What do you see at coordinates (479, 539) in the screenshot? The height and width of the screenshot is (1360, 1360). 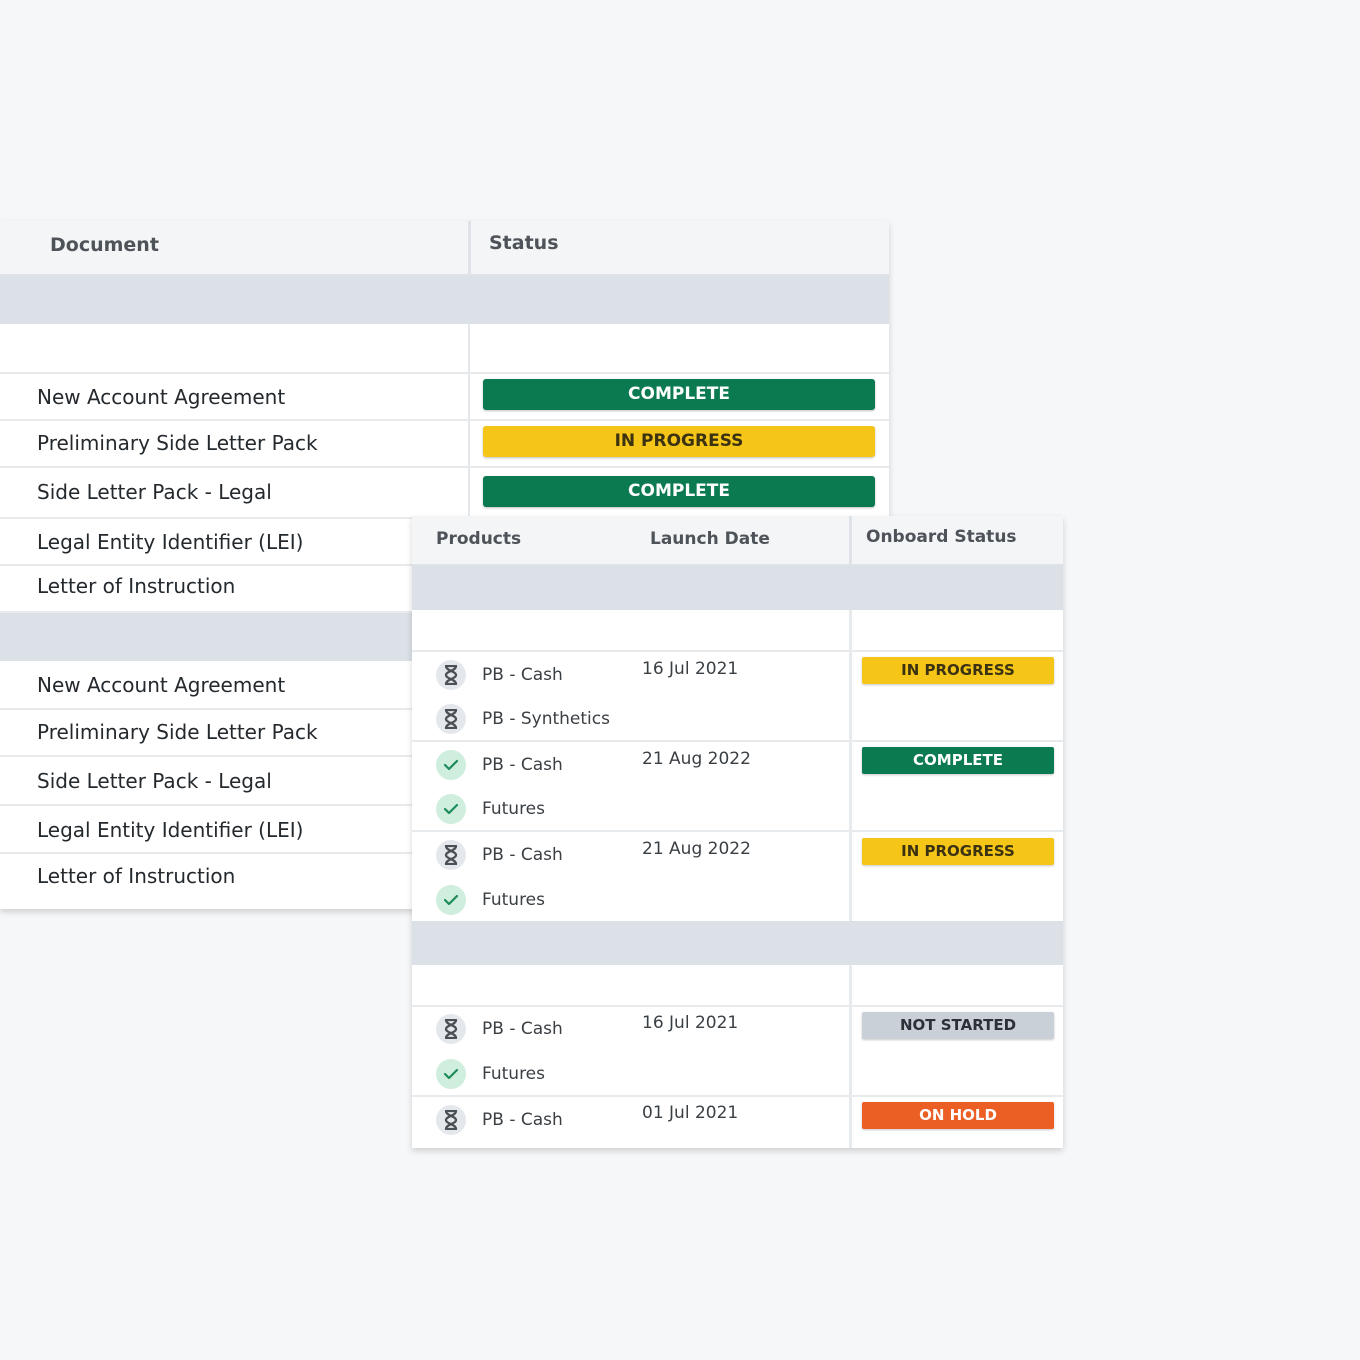 I see `products-column-header: Products` at bounding box center [479, 539].